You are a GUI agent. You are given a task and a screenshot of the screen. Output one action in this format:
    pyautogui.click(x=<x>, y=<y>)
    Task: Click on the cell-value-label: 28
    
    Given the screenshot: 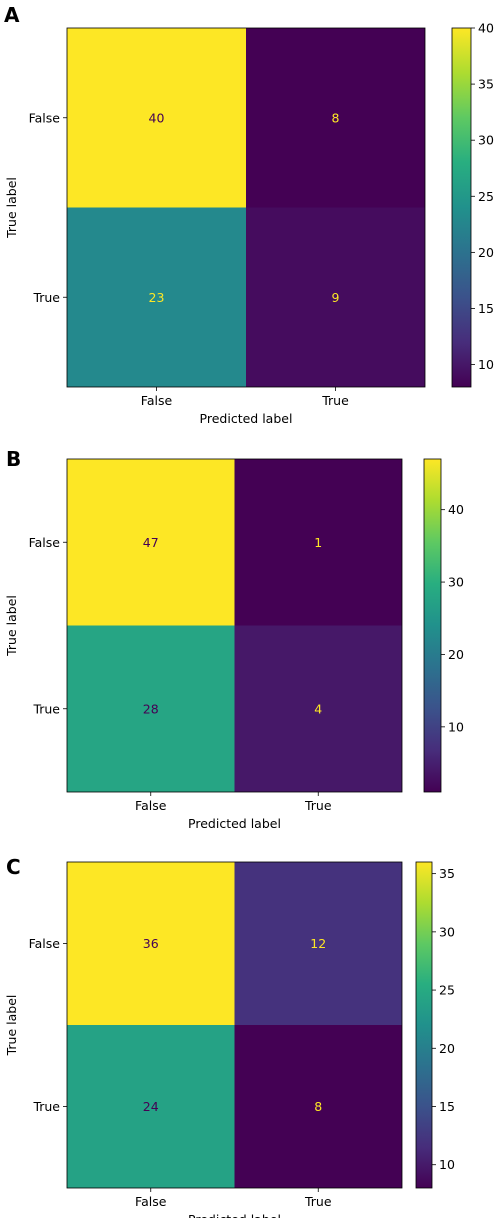 What is the action you would take?
    pyautogui.click(x=151, y=708)
    